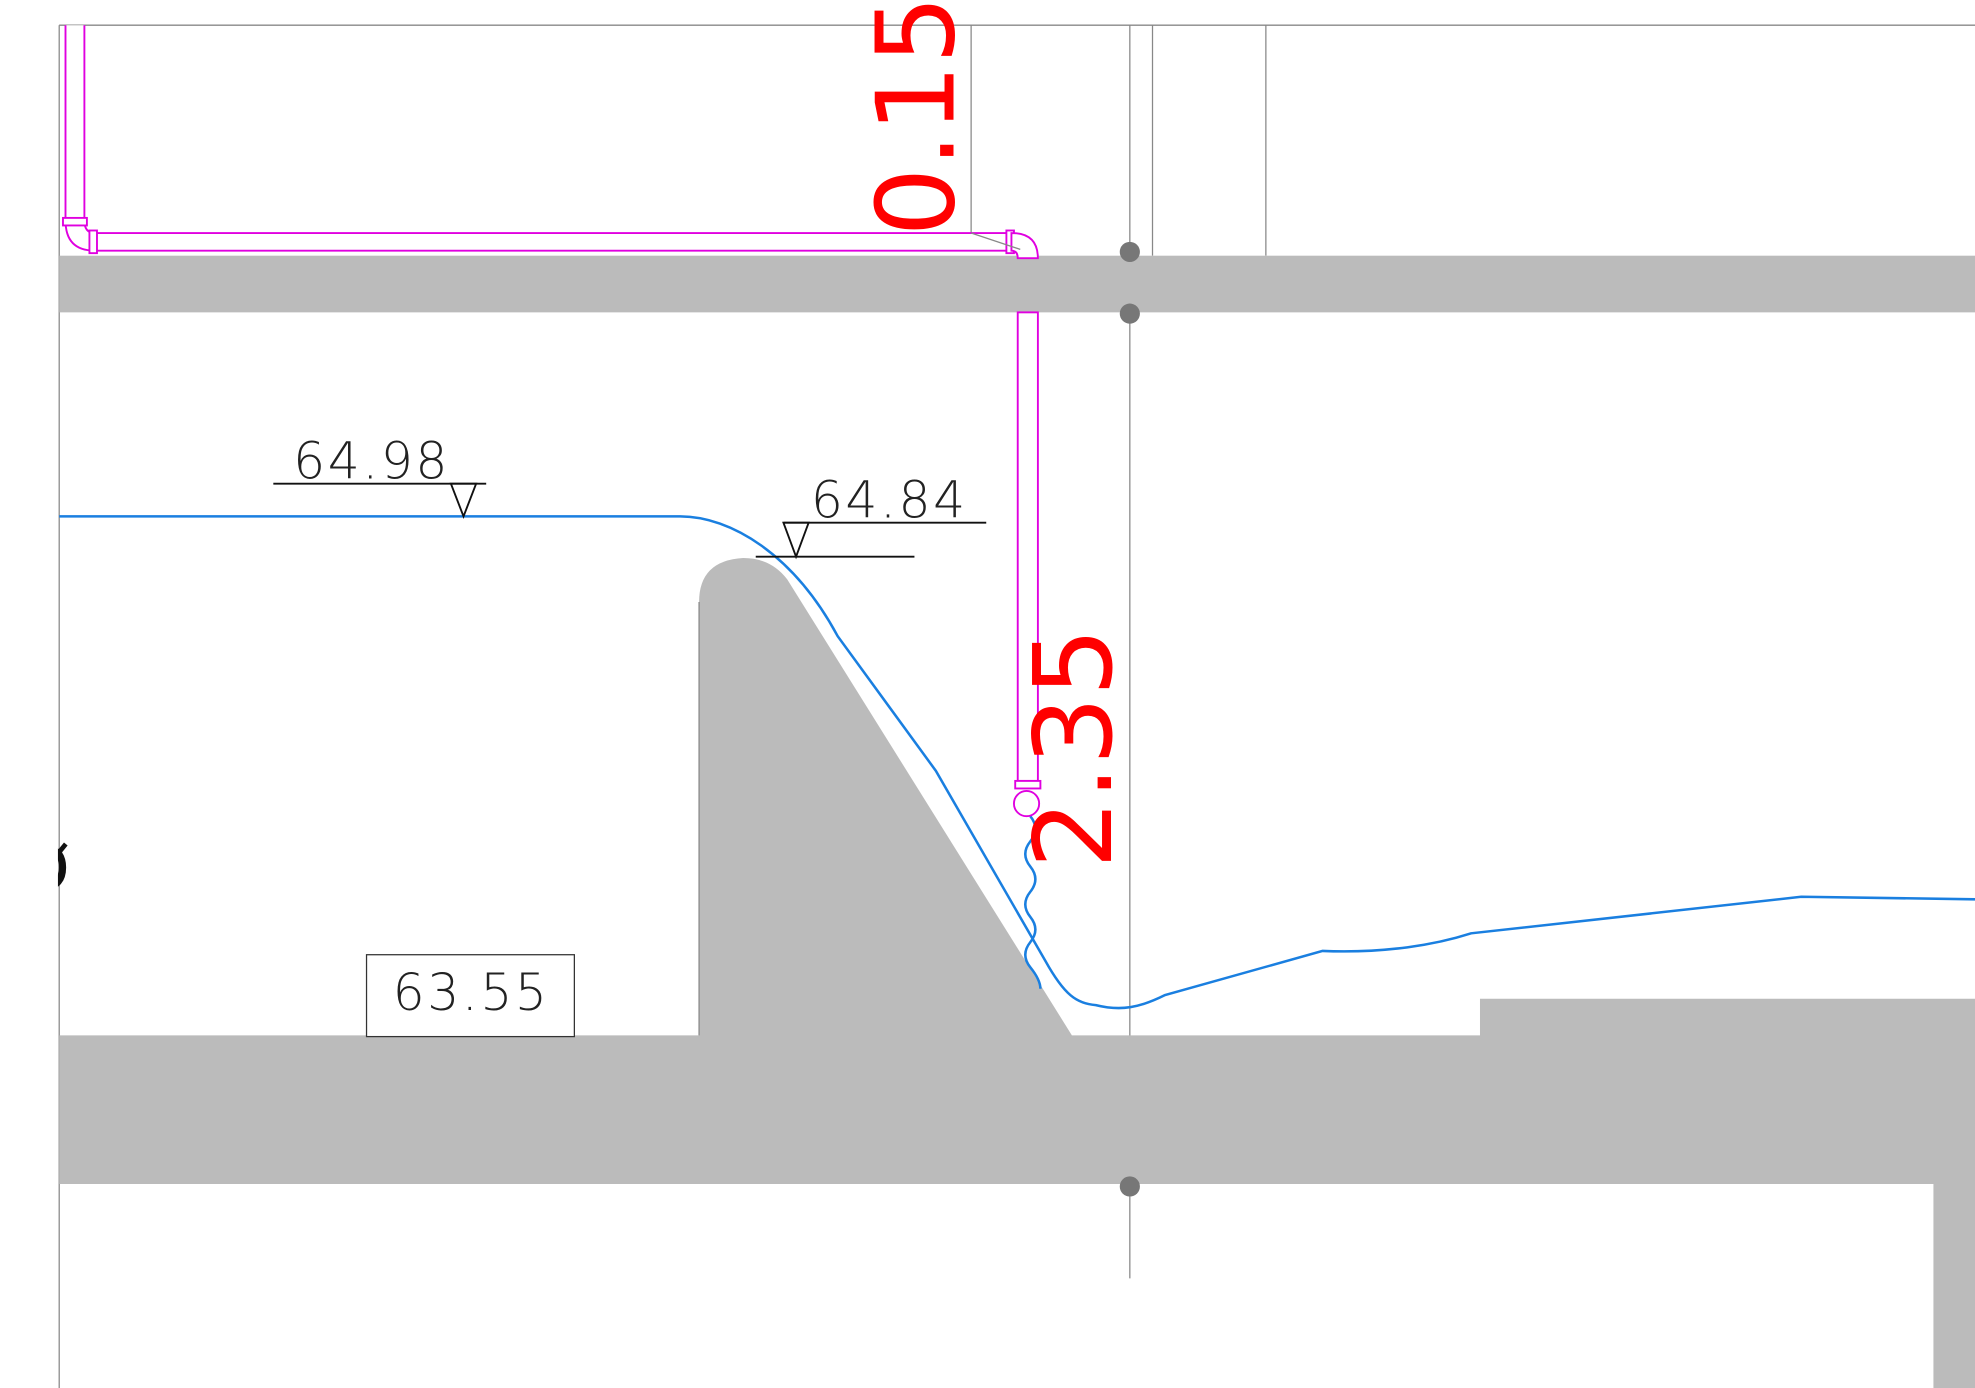 This screenshot has width=1975, height=1388. I want to click on top-slab, so click(1017, 284).